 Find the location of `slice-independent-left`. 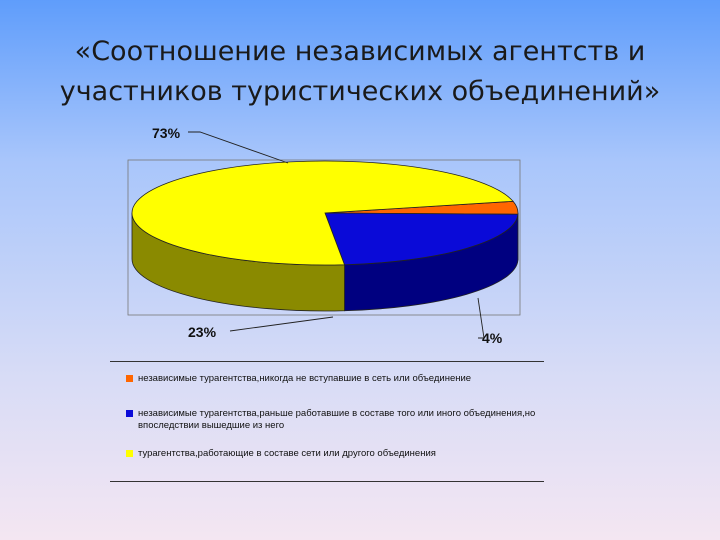

slice-independent-left is located at coordinates (421, 239).